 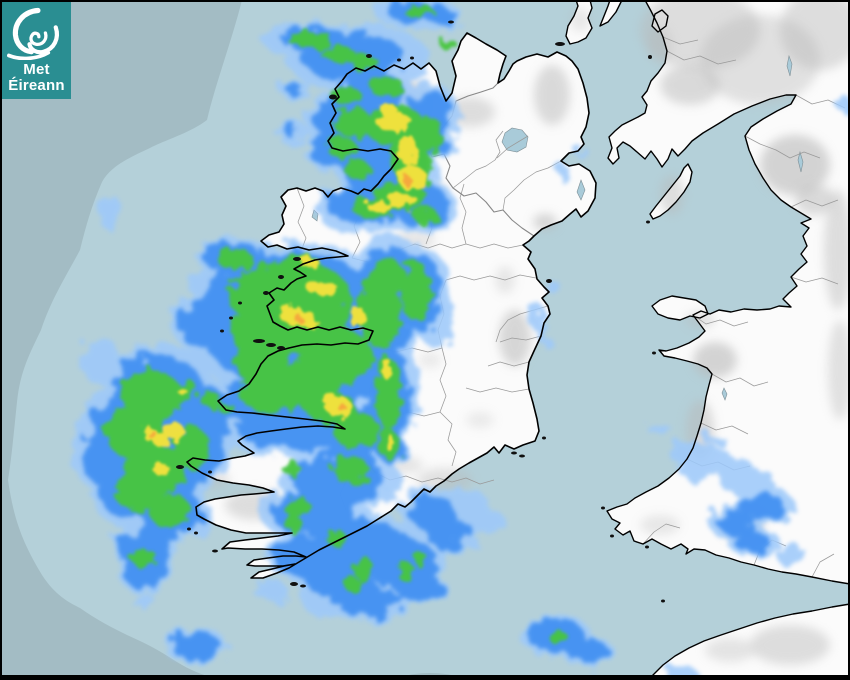 I want to click on met-eireann-logo: Met Éireann, so click(x=36, y=50).